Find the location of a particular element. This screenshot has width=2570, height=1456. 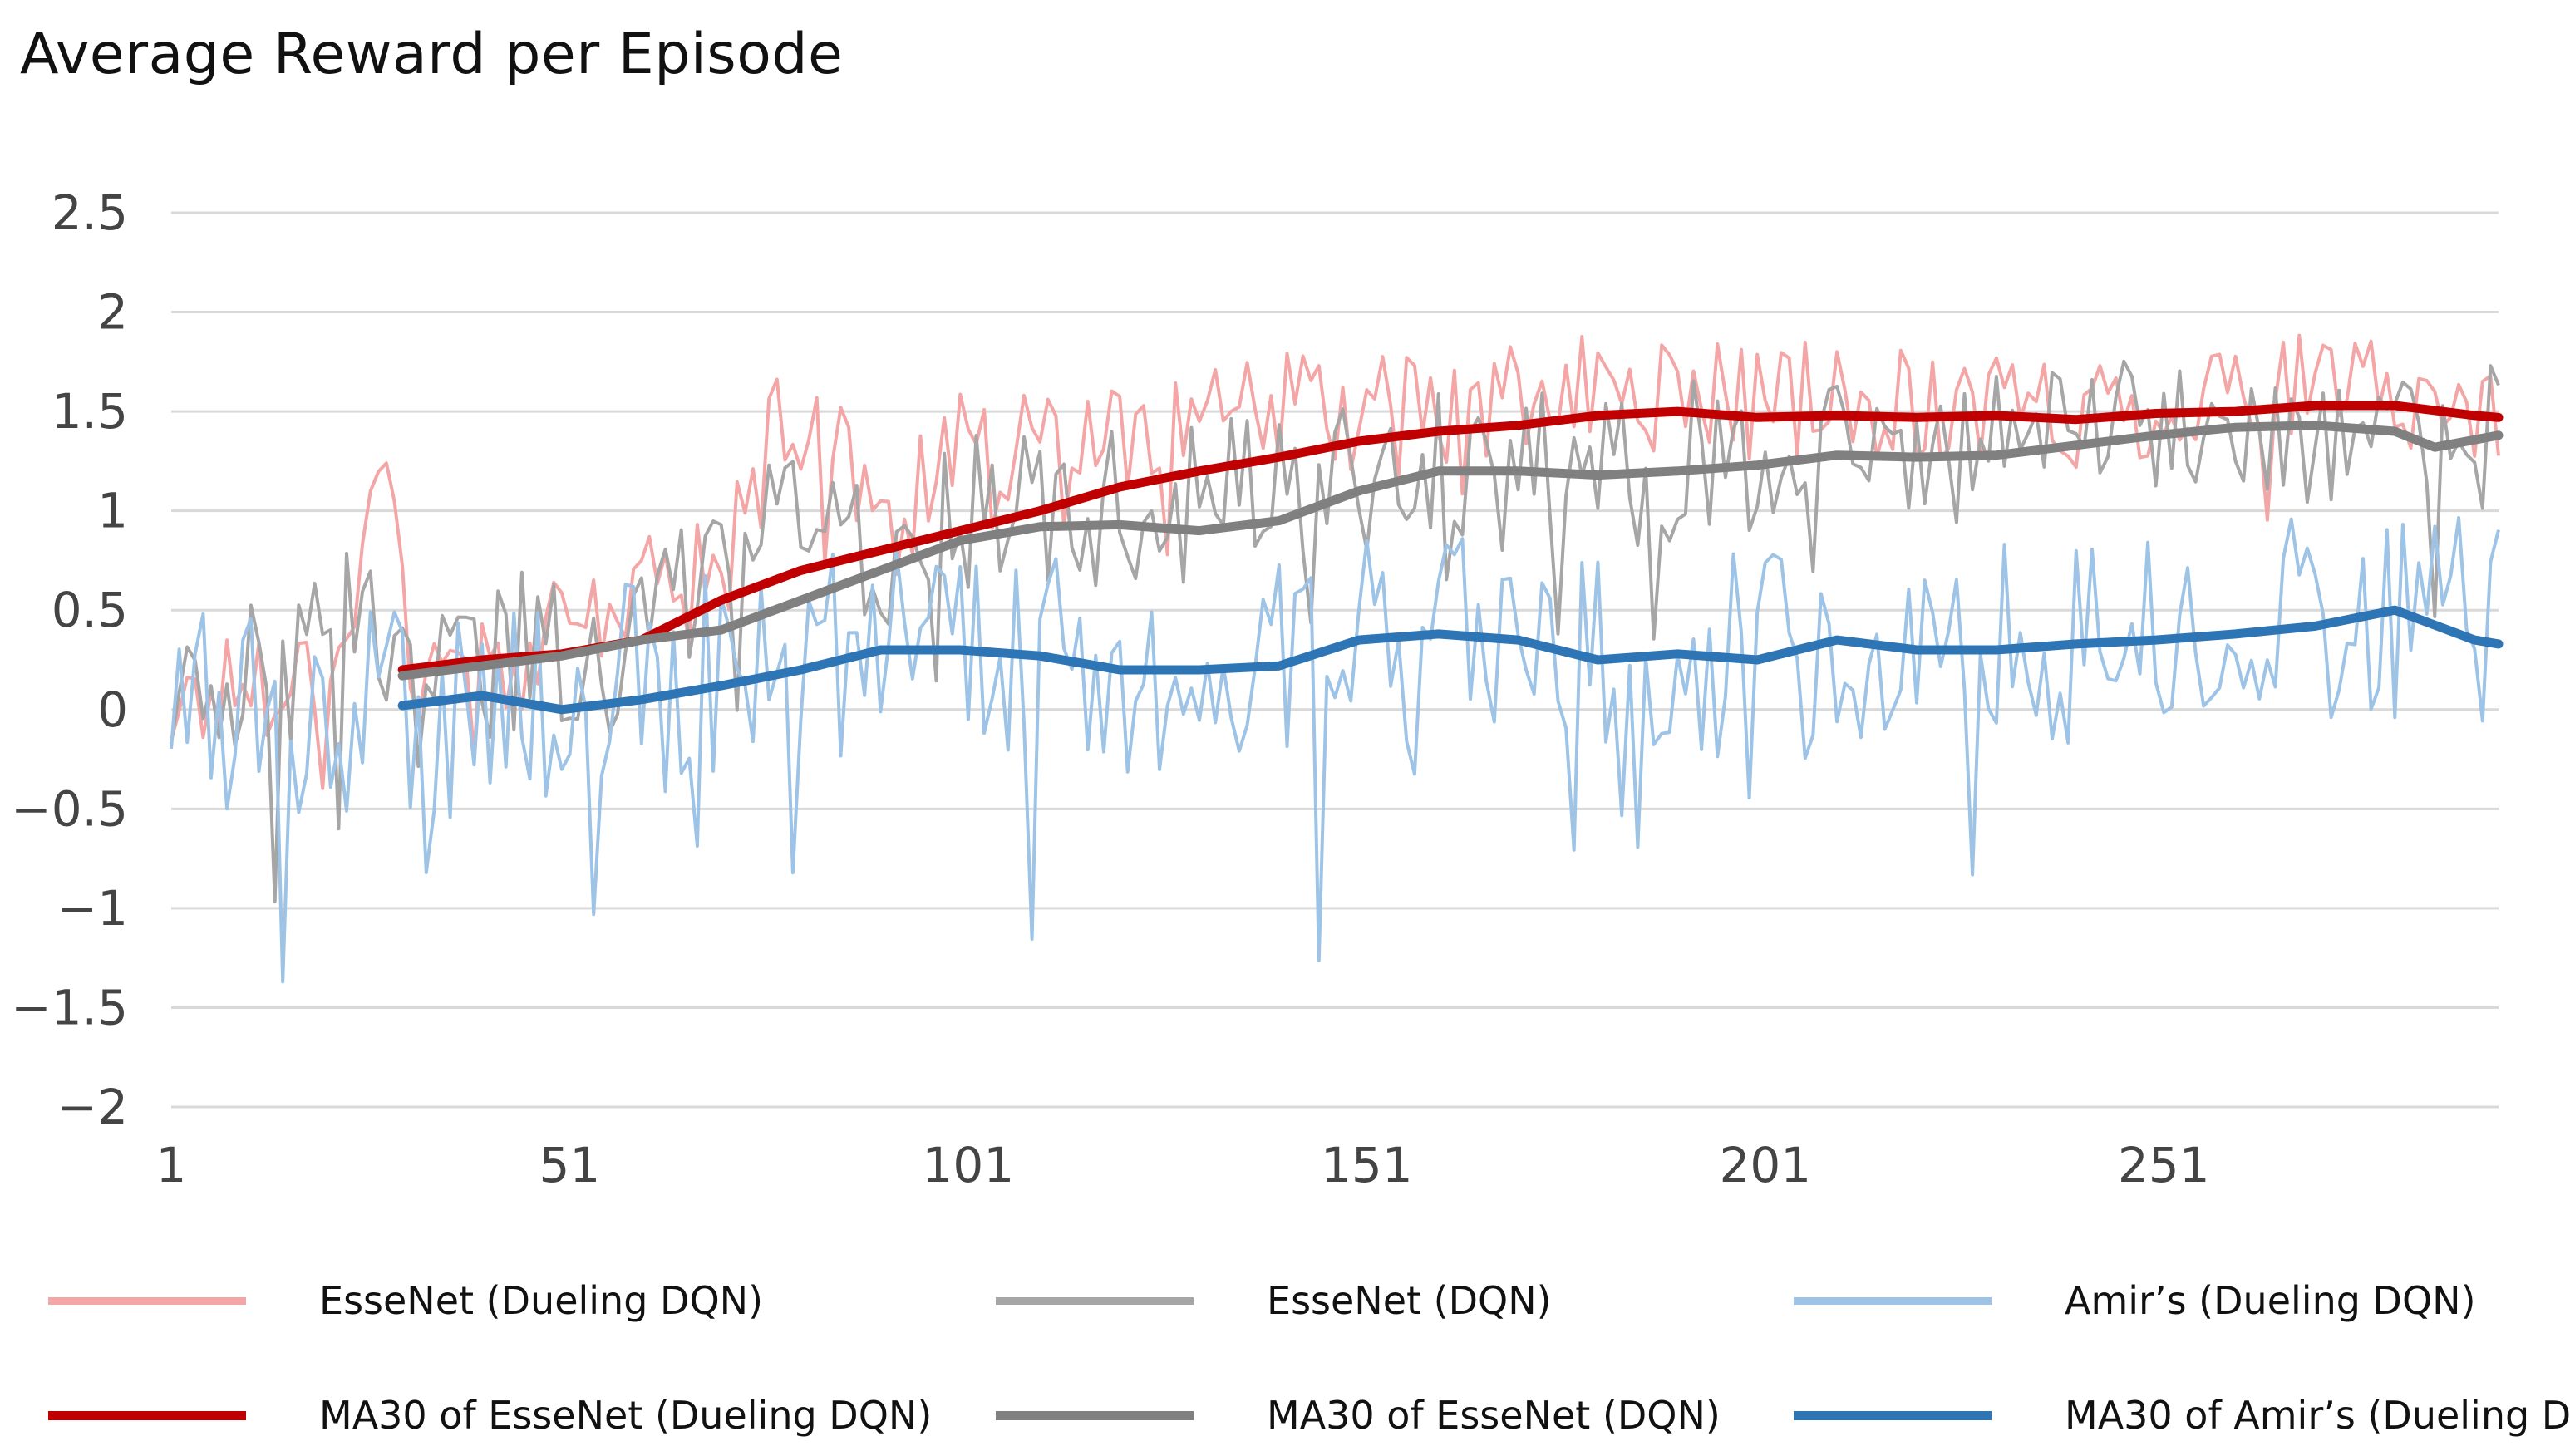

y-tick-label: 0.5 is located at coordinates (90, 610).